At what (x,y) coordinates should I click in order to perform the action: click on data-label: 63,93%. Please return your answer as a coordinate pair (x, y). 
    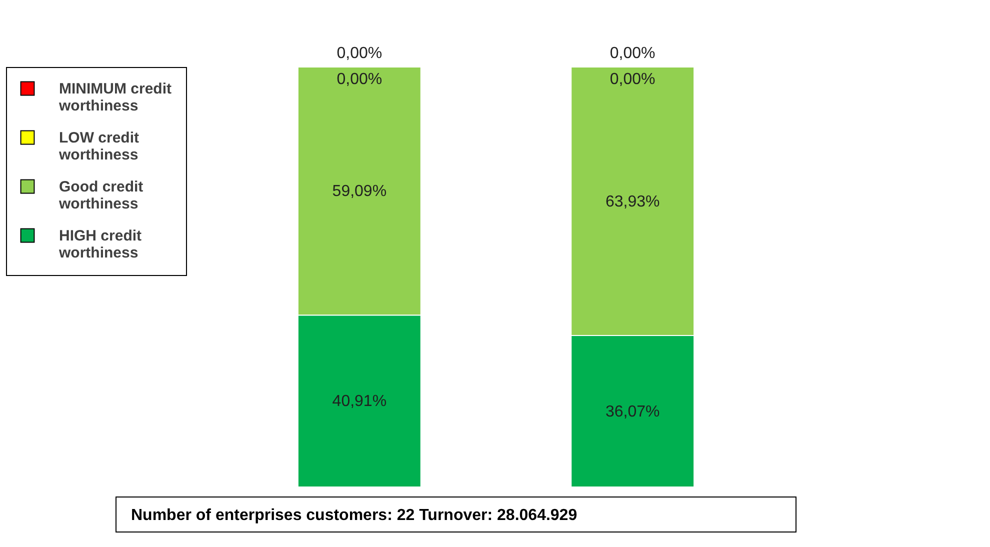
    Looking at the image, I should click on (632, 201).